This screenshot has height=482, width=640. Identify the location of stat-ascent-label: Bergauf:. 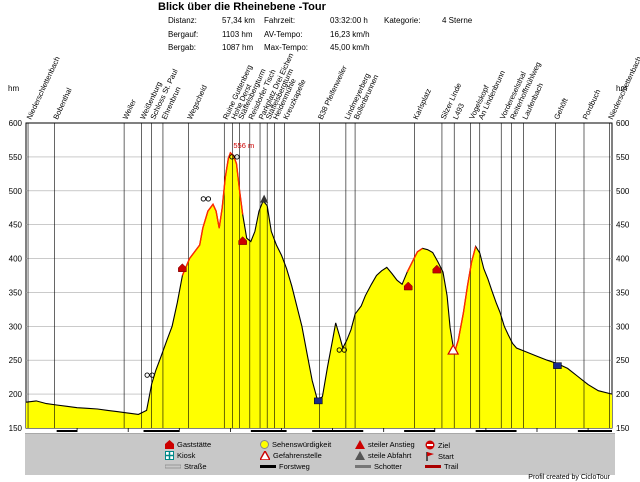
(183, 34).